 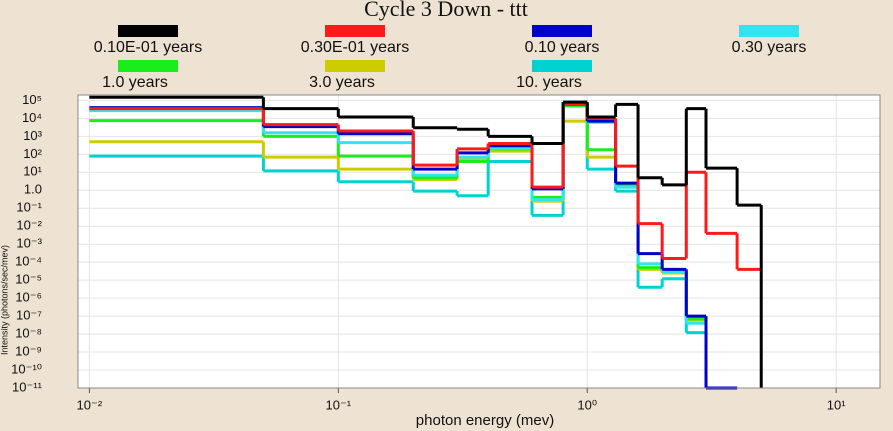 I want to click on y-tick-label: 10⁻¹¹, so click(x=27, y=386).